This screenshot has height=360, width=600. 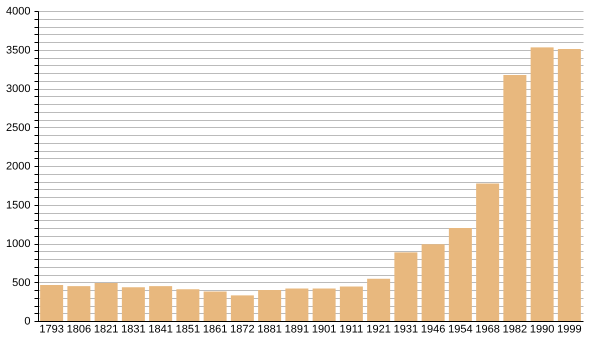 What do you see at coordinates (406, 330) in the screenshot?
I see `x-tick-label: 1931` at bounding box center [406, 330].